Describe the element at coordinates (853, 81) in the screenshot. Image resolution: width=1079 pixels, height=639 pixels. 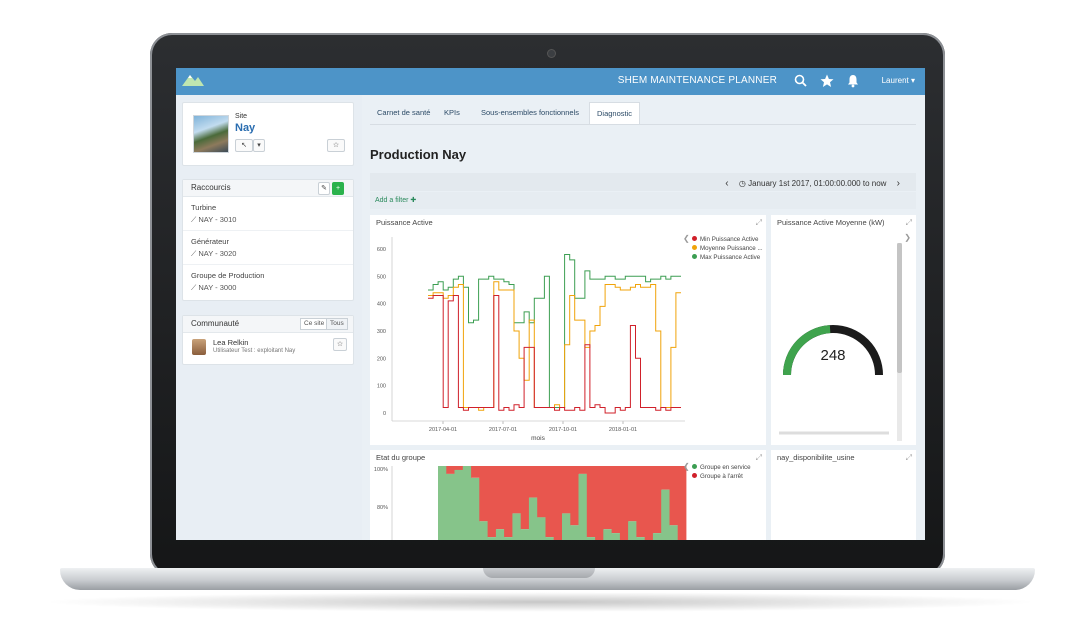
I see `bell-icon` at that location.